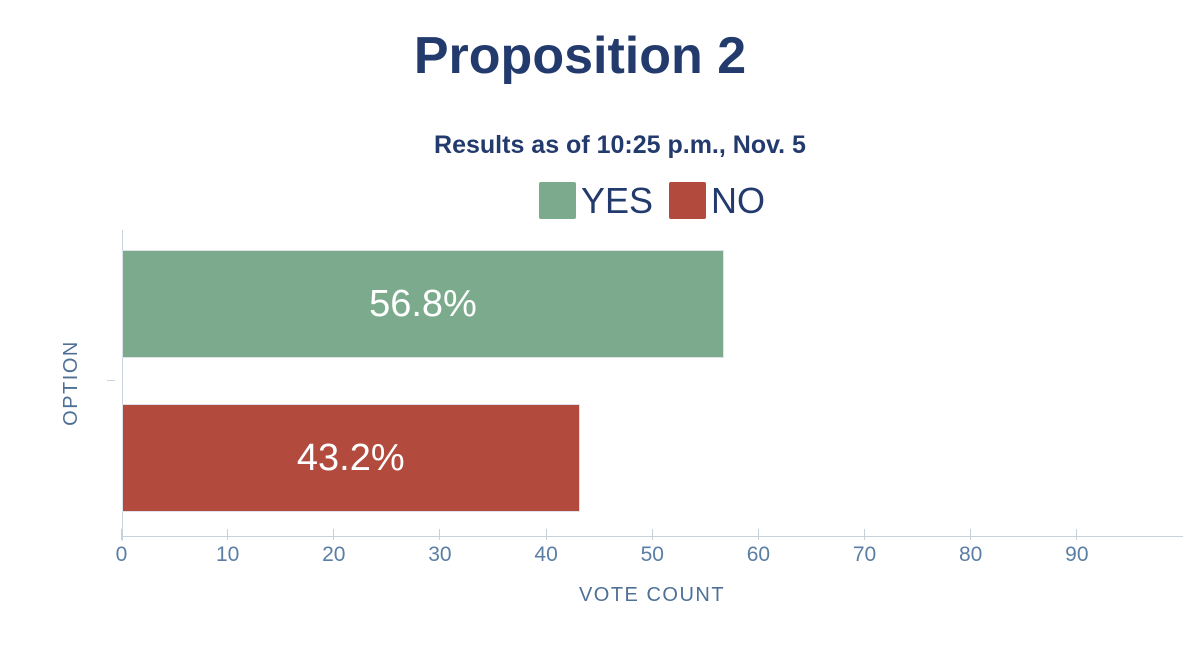  What do you see at coordinates (652, 595) in the screenshot?
I see `x-axis-title: VOTE COUNT` at bounding box center [652, 595].